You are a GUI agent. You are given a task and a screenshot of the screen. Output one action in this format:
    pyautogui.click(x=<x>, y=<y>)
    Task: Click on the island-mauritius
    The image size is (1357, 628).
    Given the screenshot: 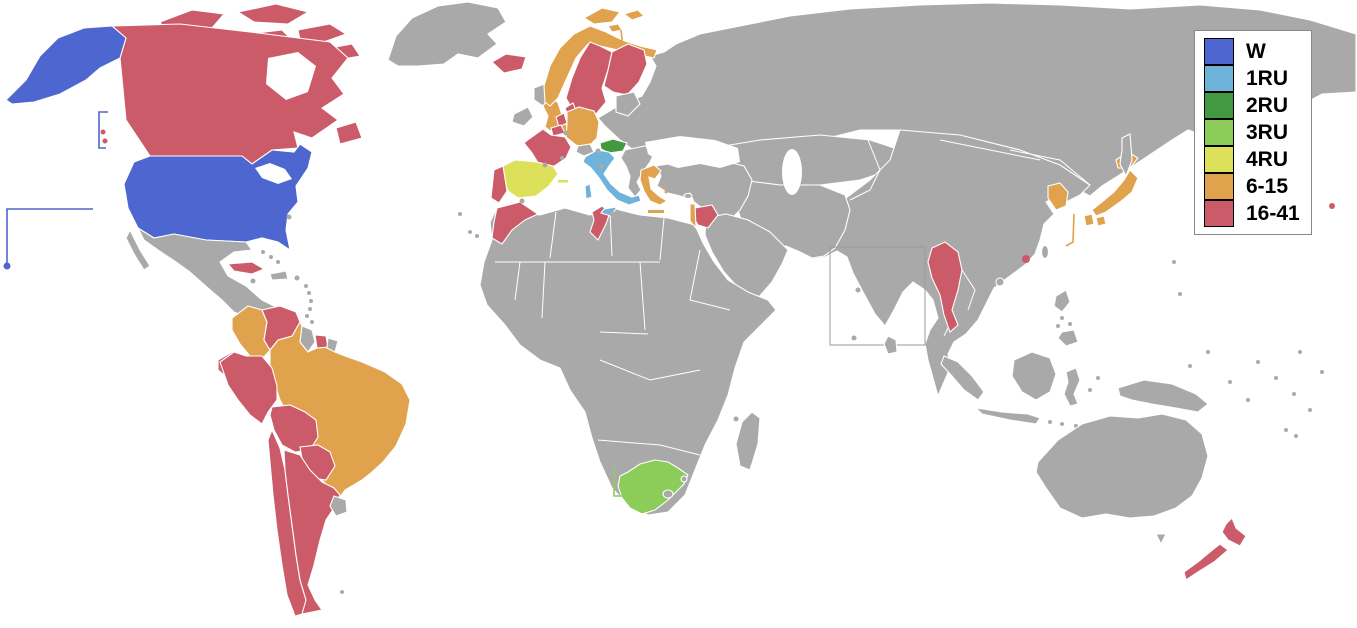 What is the action you would take?
    pyautogui.click(x=736, y=419)
    